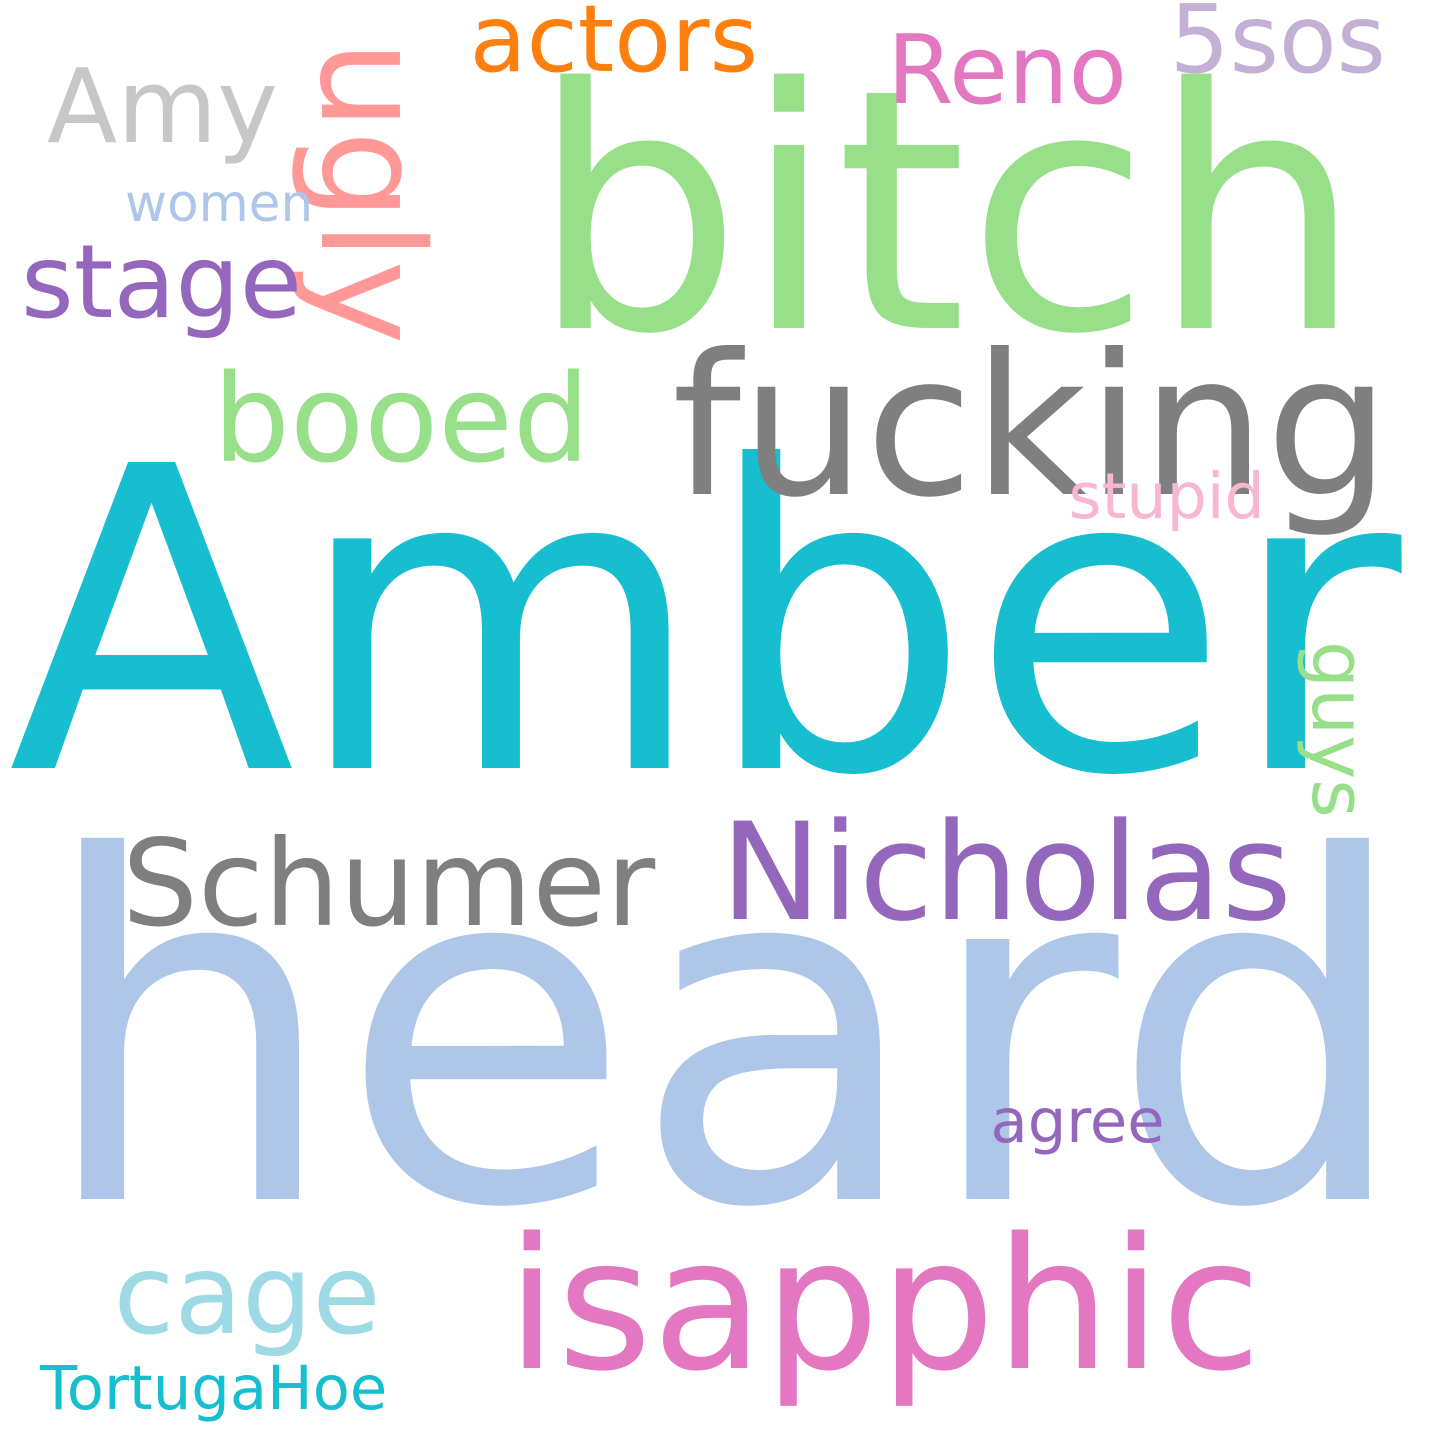 The width and height of the screenshot is (1440, 1440). Describe the element at coordinates (401, 419) in the screenshot. I see `word-booed: booed` at that location.